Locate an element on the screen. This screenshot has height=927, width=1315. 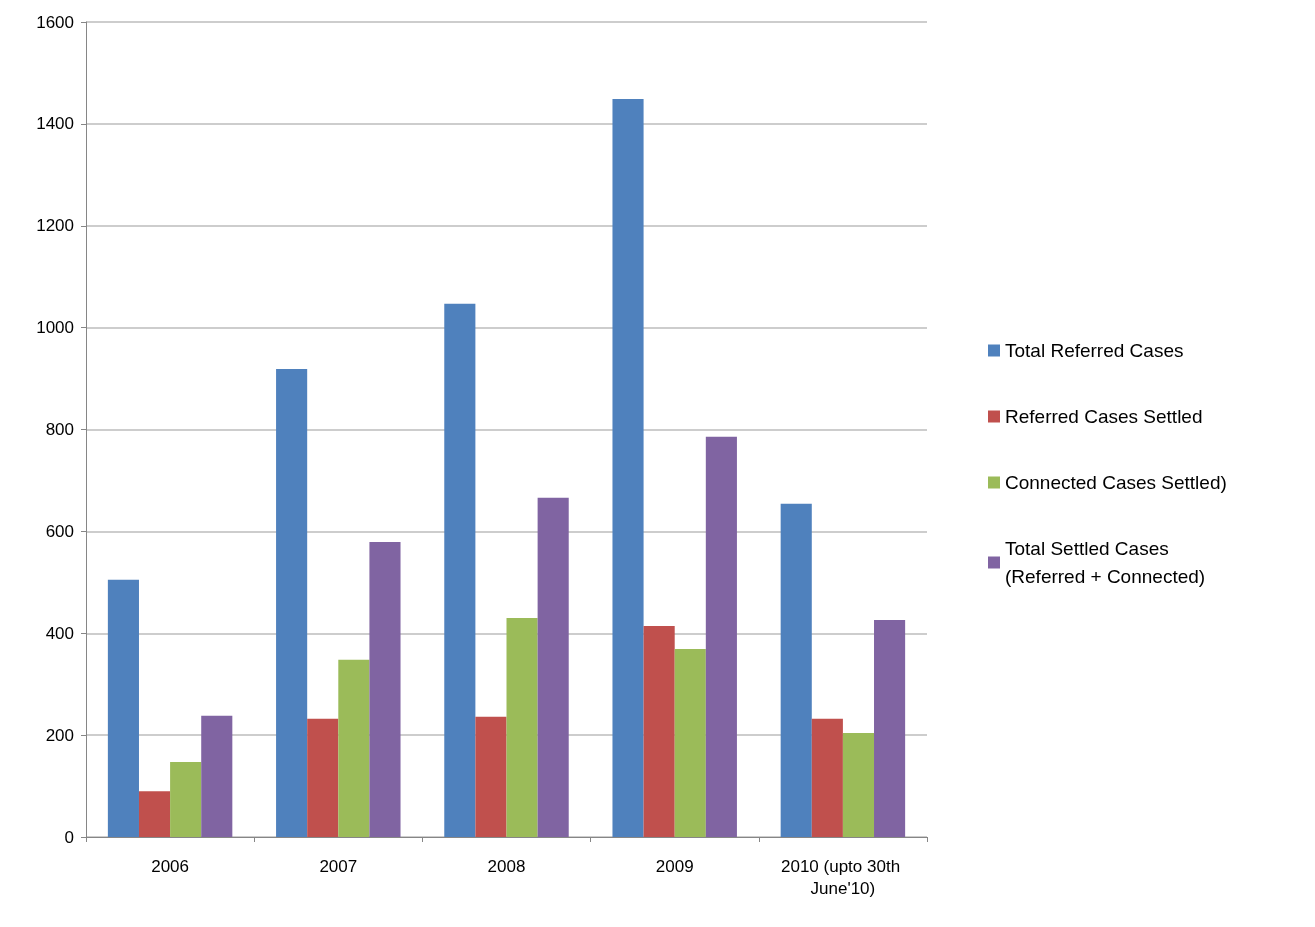
y-tick-label: 1400 is located at coordinates (55, 124).